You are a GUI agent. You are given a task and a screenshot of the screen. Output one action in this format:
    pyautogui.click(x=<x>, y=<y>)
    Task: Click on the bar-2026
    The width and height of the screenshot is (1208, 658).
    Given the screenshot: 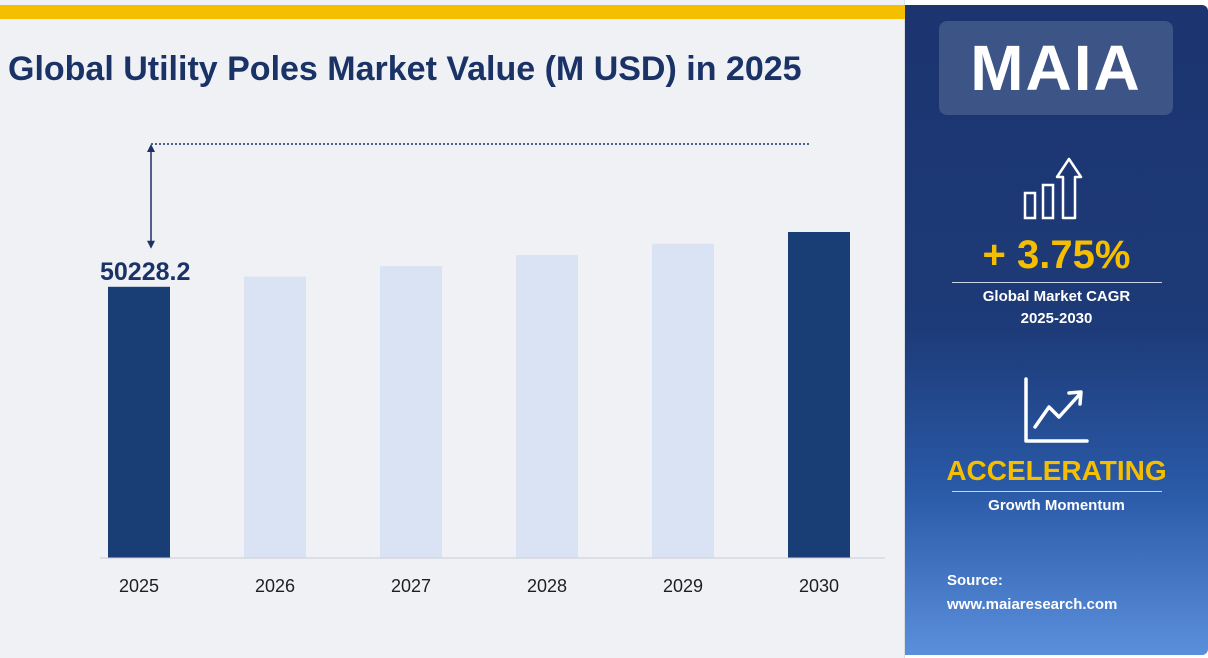 What is the action you would take?
    pyautogui.click(x=275, y=417)
    